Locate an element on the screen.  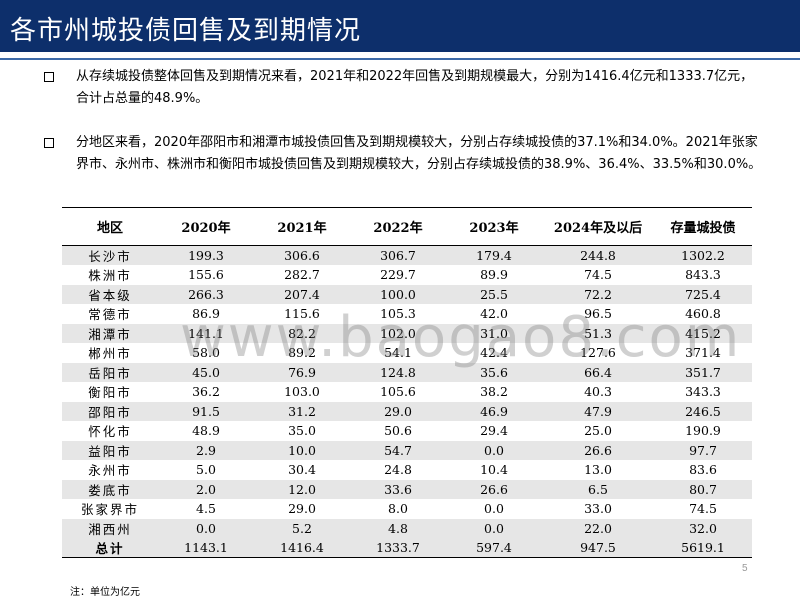
table-row: 娄底市 2.0 12.0 33.6 26.6 6.5 80.7 is located at coordinates (407, 489).